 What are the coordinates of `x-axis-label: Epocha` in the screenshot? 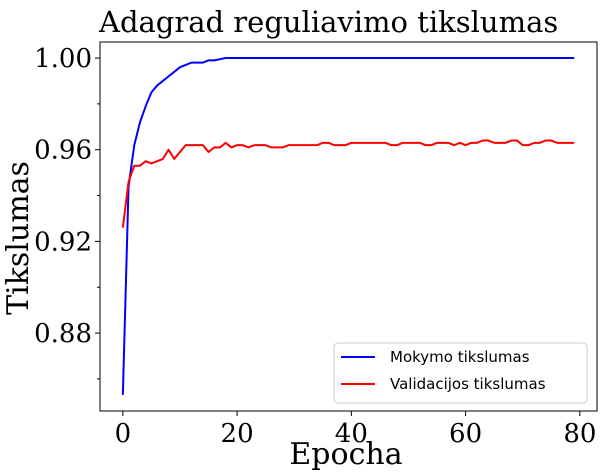 It's located at (345, 454).